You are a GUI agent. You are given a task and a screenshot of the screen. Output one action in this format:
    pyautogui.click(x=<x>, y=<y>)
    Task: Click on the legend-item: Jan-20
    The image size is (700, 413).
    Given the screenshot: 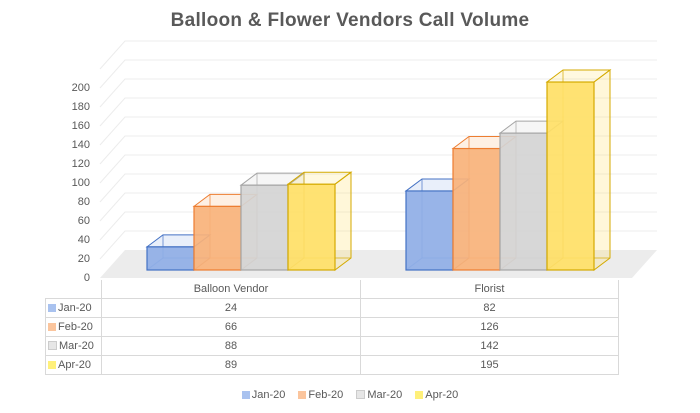 What is the action you would take?
    pyautogui.click(x=263, y=395)
    